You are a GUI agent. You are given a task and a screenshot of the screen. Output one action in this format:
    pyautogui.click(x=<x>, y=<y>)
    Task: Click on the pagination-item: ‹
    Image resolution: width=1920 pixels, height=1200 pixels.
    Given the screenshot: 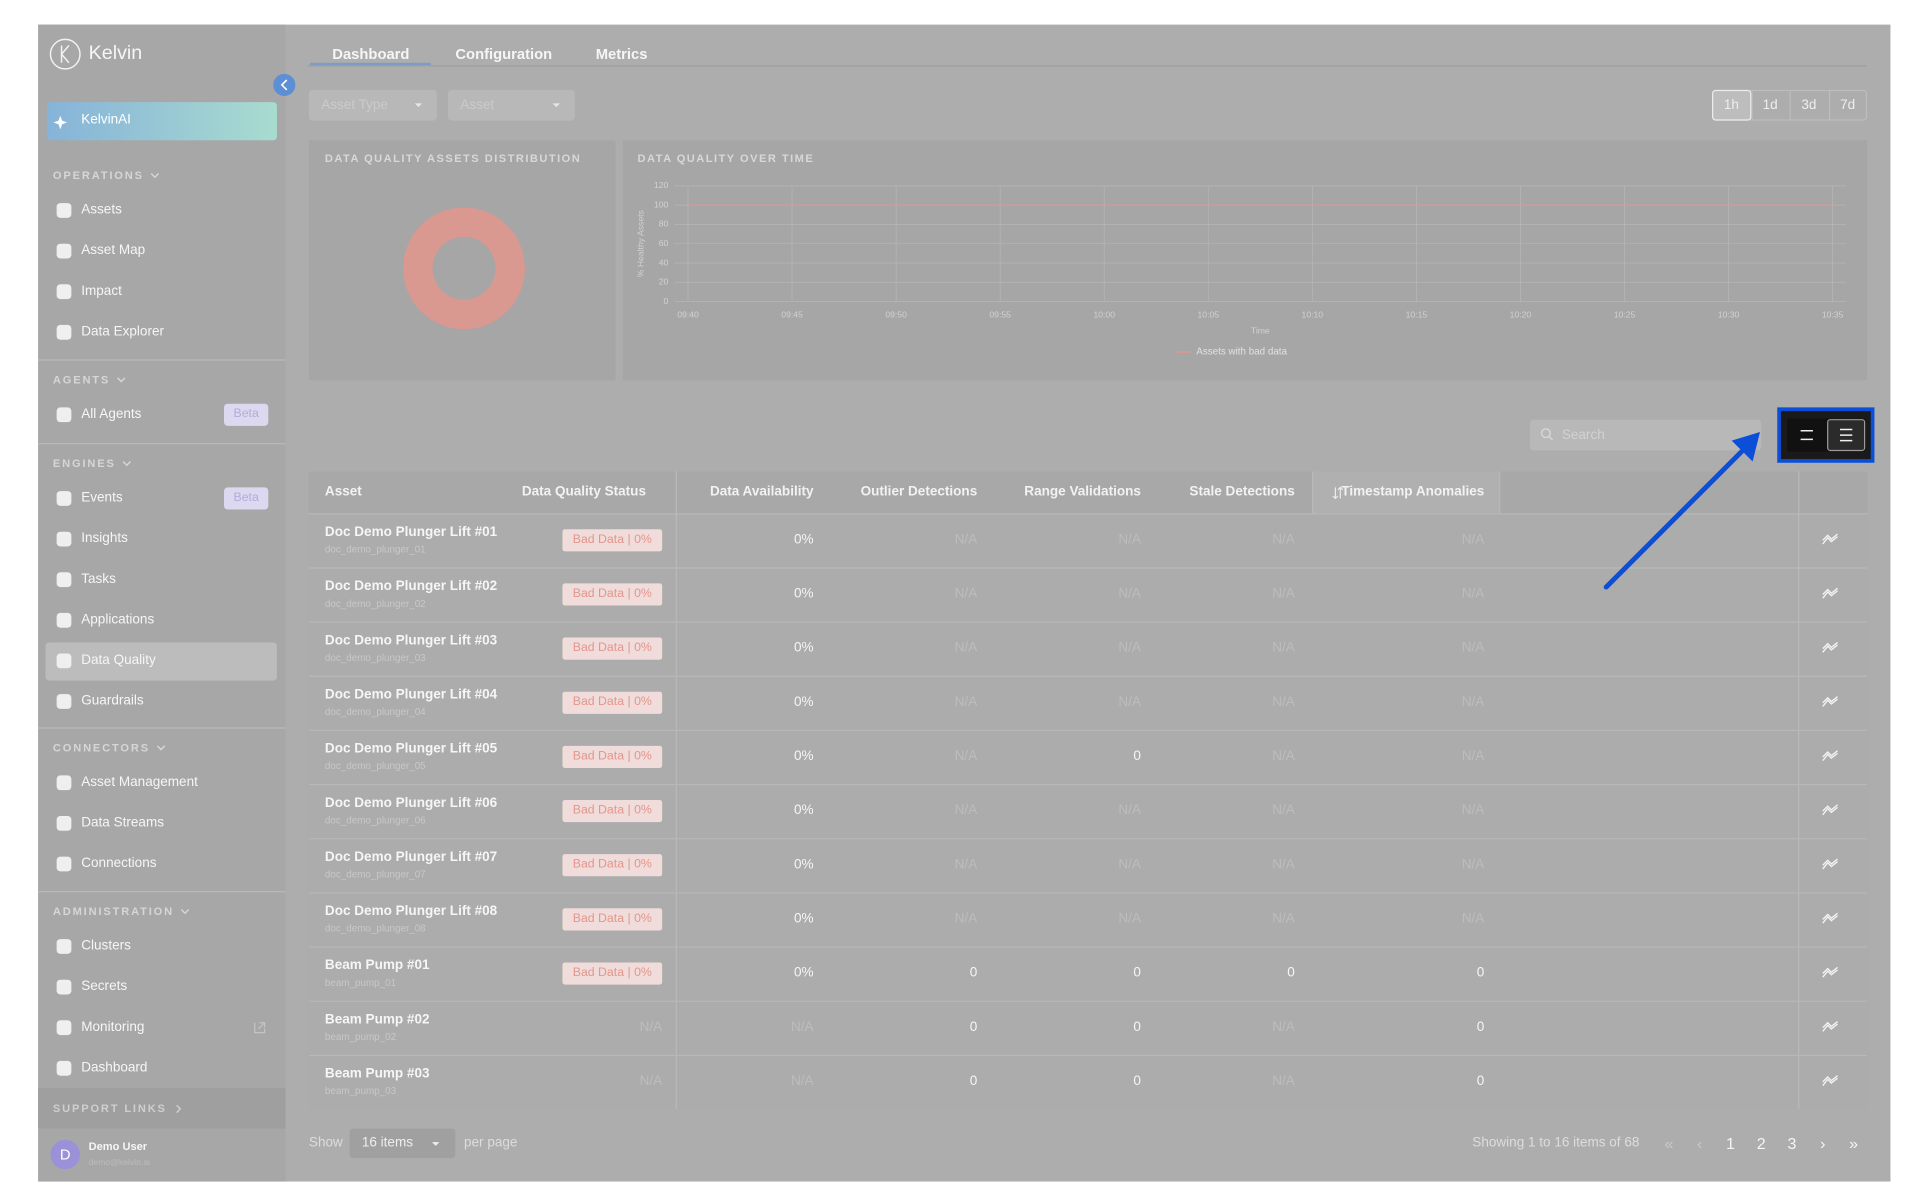 What is the action you would take?
    pyautogui.click(x=1700, y=1143)
    